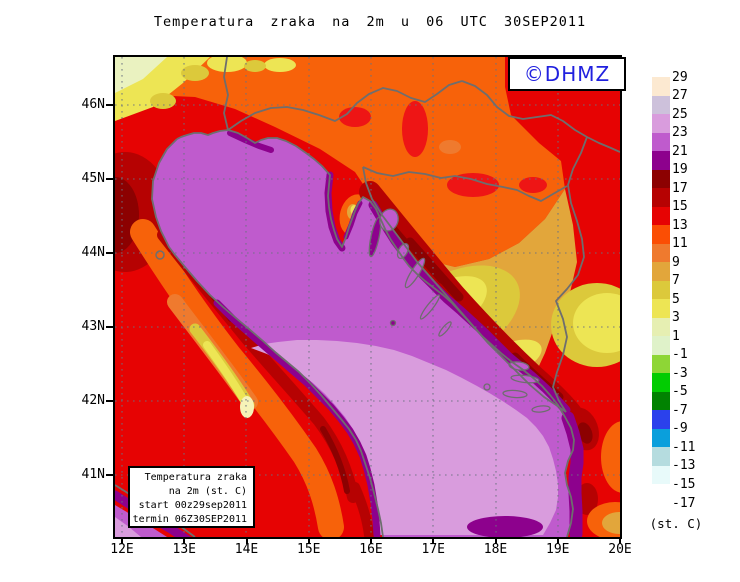  I want to click on lon-label: 12E, so click(122, 549).